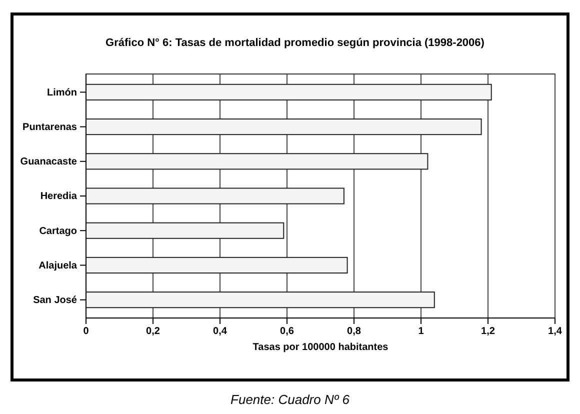 This screenshot has height=414, width=580. I want to click on y-tick-label: Cartago, so click(58, 231).